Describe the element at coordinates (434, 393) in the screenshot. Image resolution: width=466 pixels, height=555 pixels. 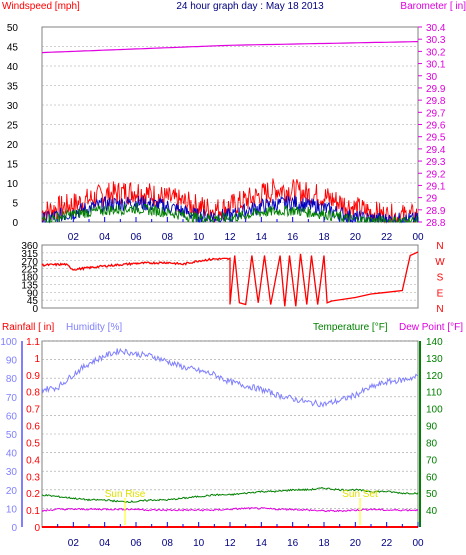
I see `temperature-y-tick-label: 110` at that location.